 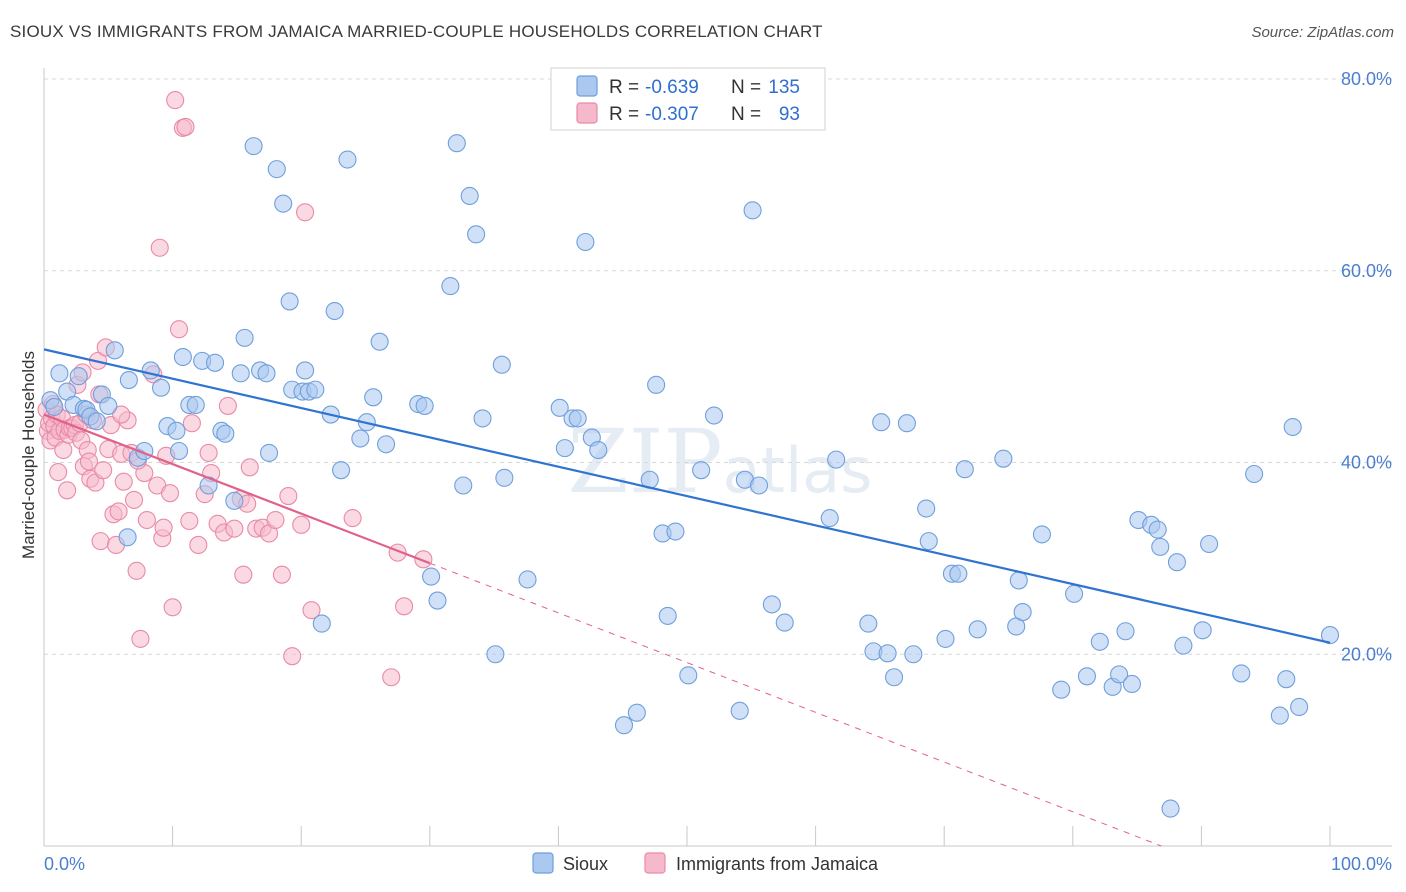 What do you see at coordinates (1366, 79) in the screenshot?
I see `y-tick-label: 80.0%` at bounding box center [1366, 79].